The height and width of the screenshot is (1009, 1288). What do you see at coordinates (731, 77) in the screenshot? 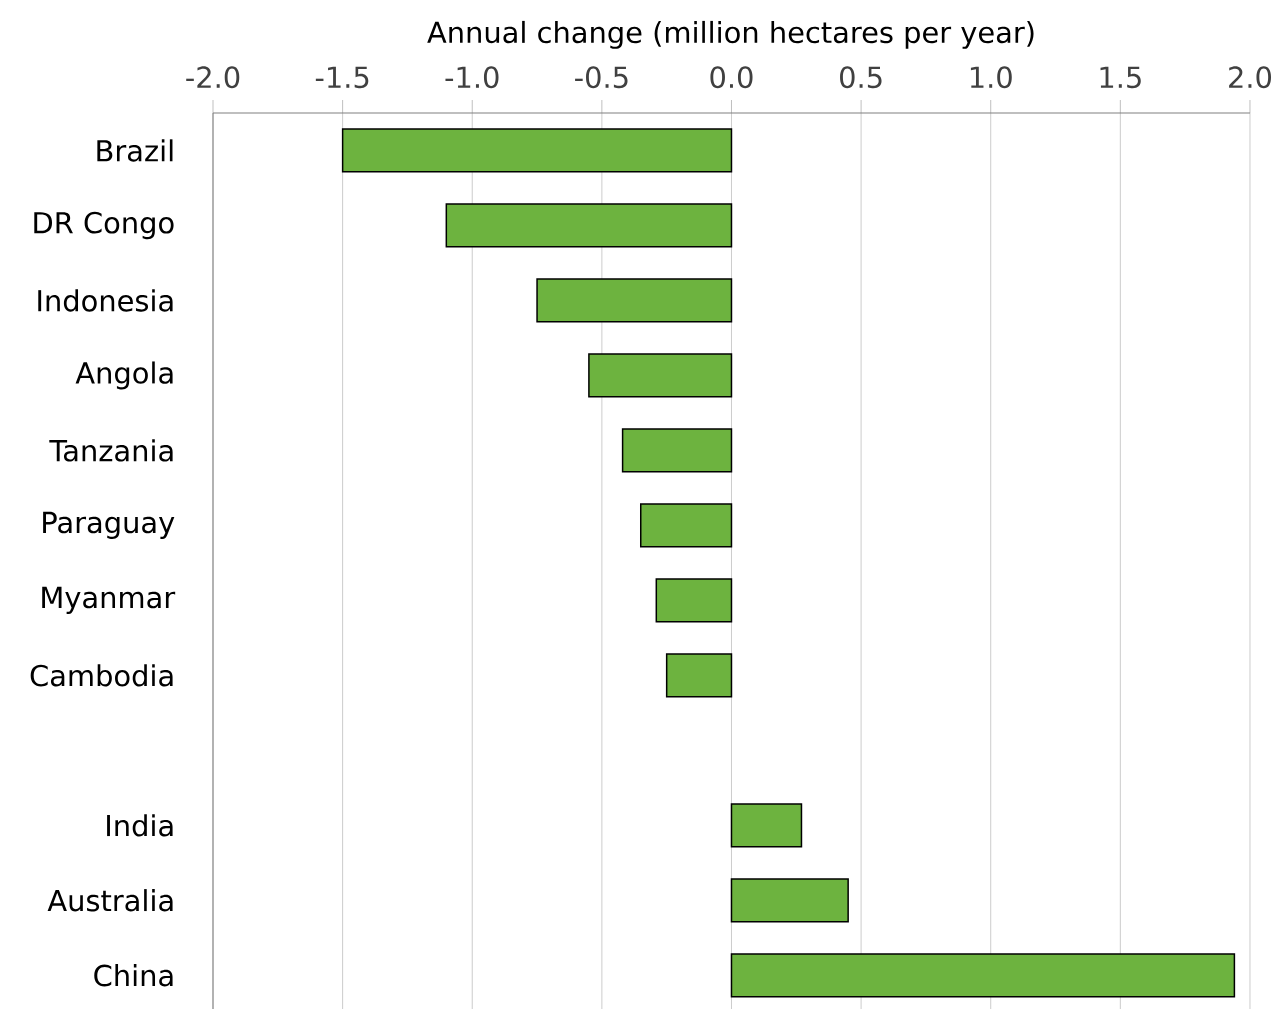
I see `x-tick-label: 0.0` at bounding box center [731, 77].